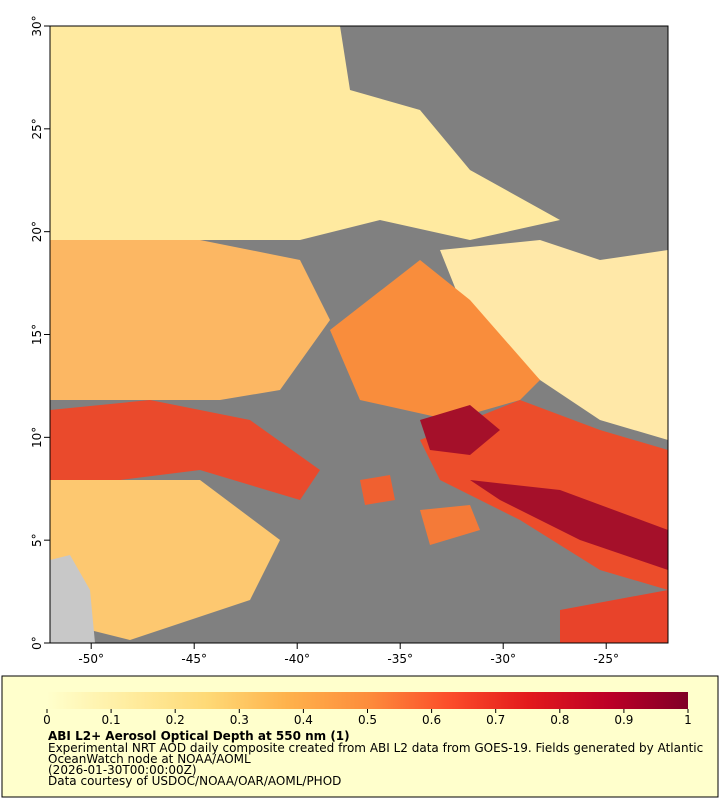 The width and height of the screenshot is (720, 804). I want to click on caption-line: OceanWatch node at NOAA/AOML, so click(149, 759).